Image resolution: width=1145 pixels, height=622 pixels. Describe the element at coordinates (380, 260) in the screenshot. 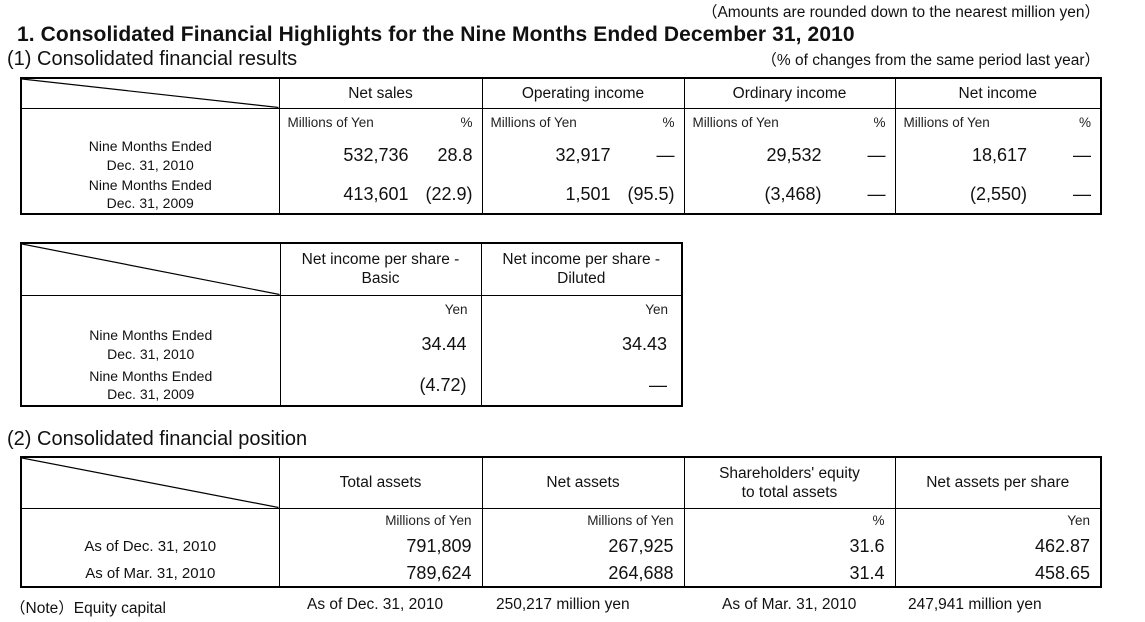

I see `header-line1: Net income per share -` at that location.